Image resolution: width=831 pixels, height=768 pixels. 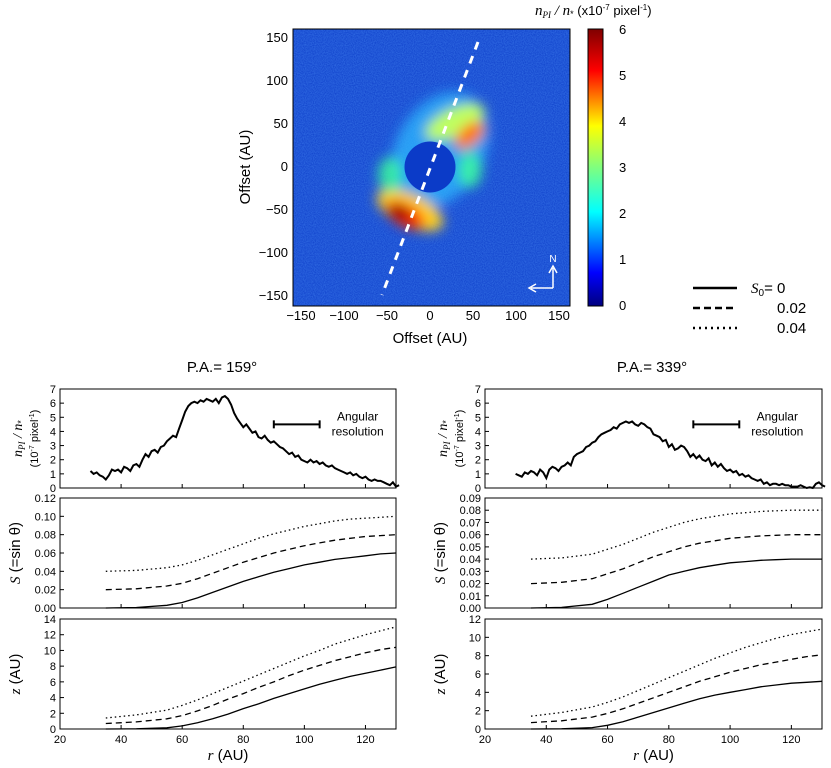 What do you see at coordinates (622, 167) in the screenshot?
I see `colorbar-tick: 3` at bounding box center [622, 167].